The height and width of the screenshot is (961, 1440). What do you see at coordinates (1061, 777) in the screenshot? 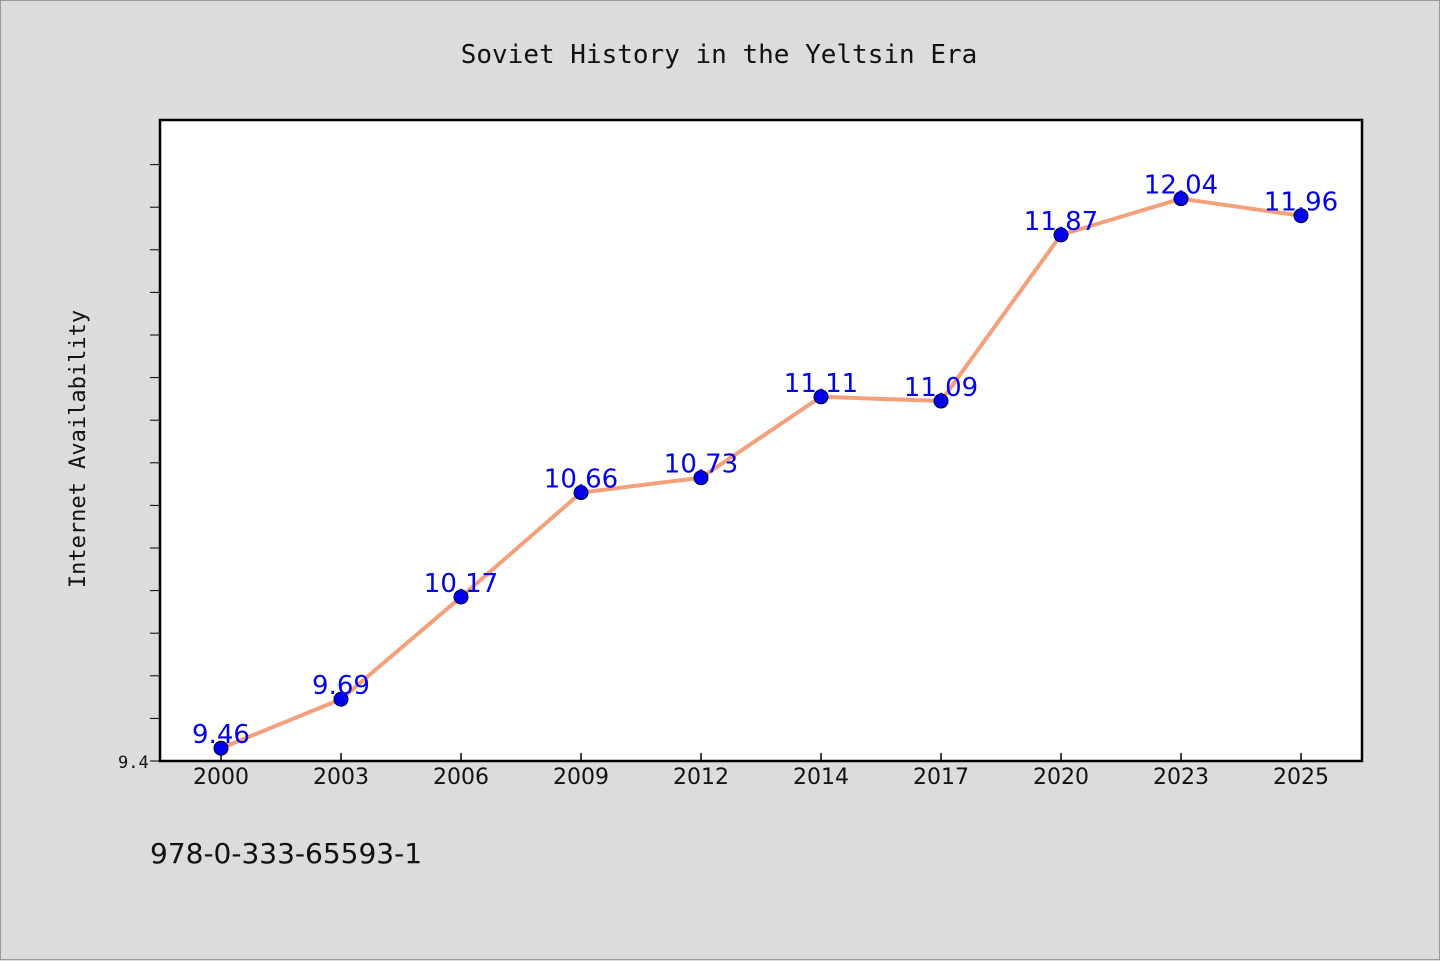
I see `x-tick-label: 2020` at bounding box center [1061, 777].